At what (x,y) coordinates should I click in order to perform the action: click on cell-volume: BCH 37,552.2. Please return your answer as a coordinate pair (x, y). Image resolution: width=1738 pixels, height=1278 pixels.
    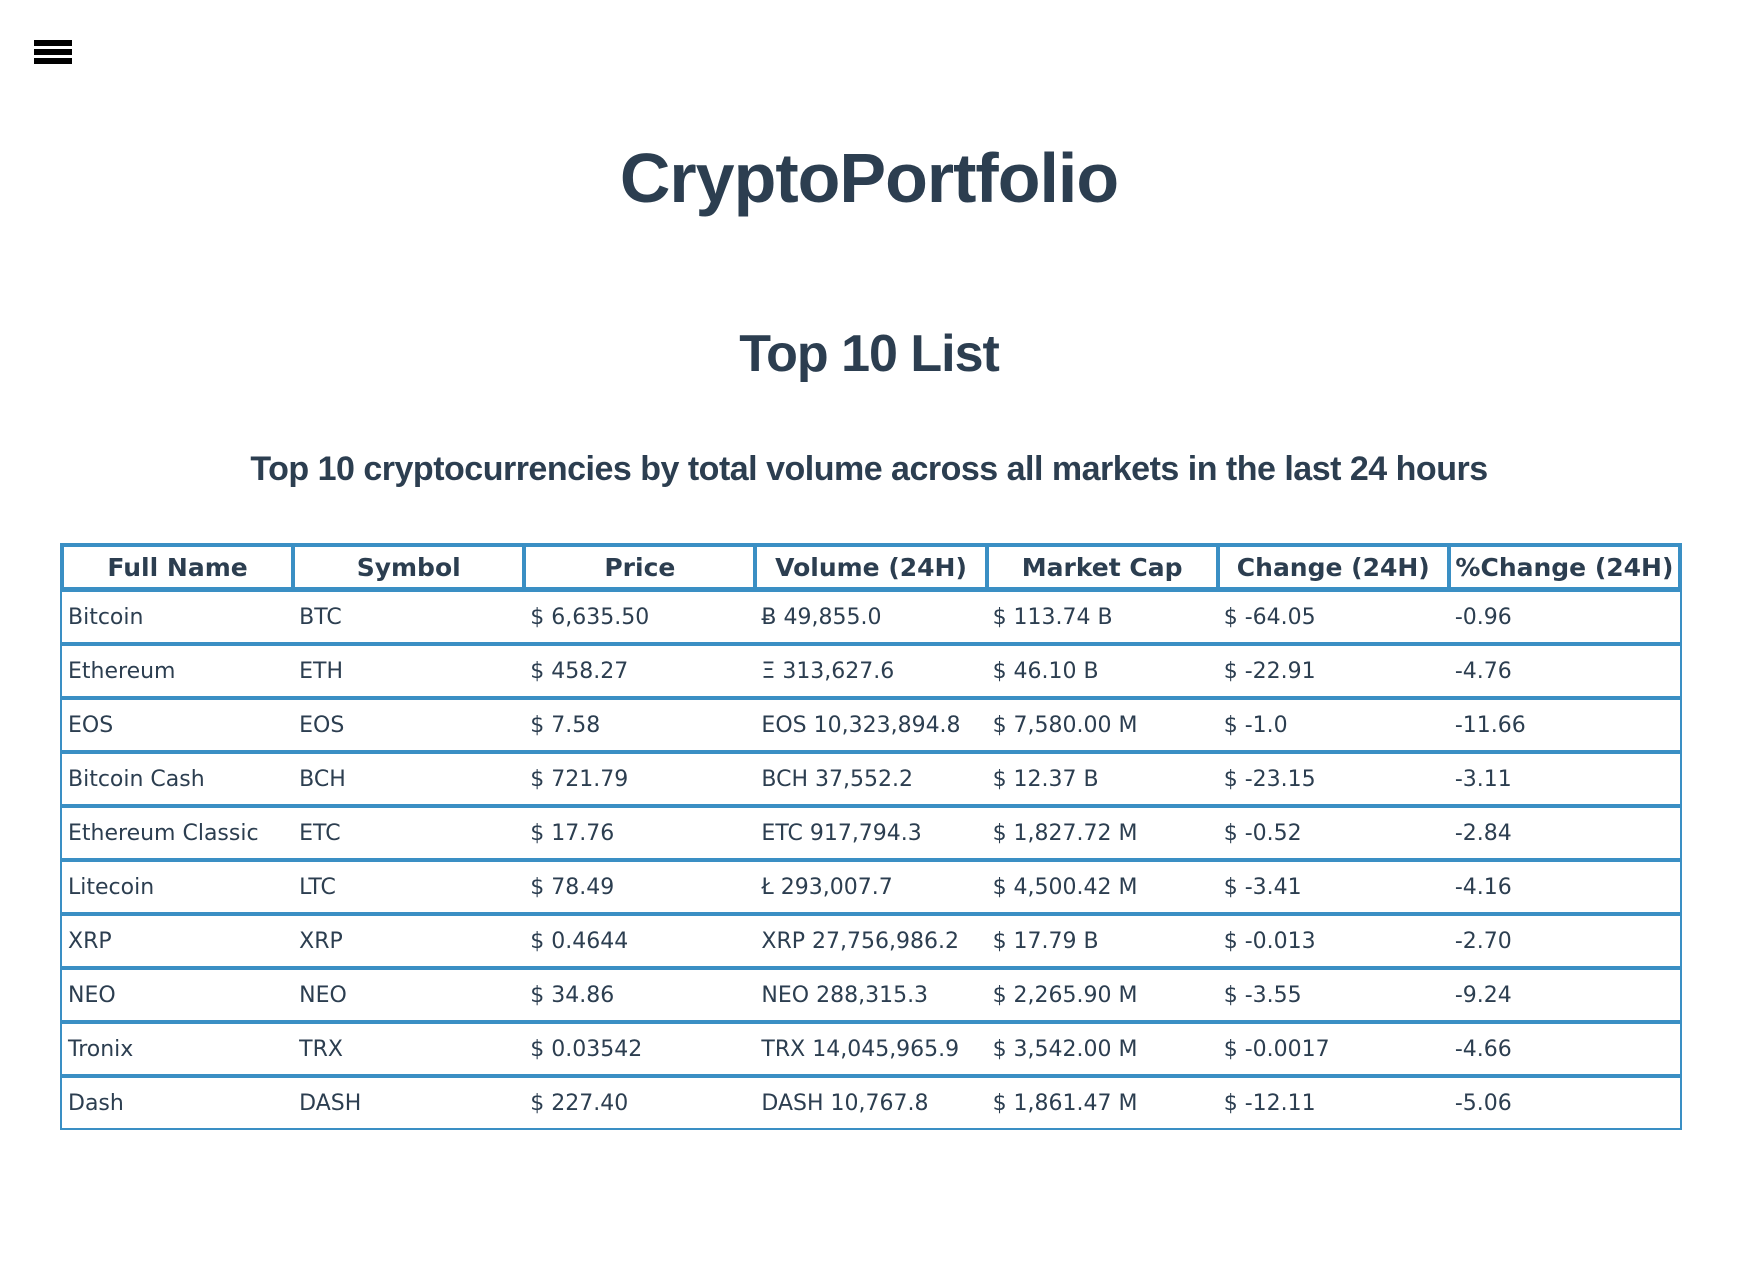
    Looking at the image, I should click on (871, 780).